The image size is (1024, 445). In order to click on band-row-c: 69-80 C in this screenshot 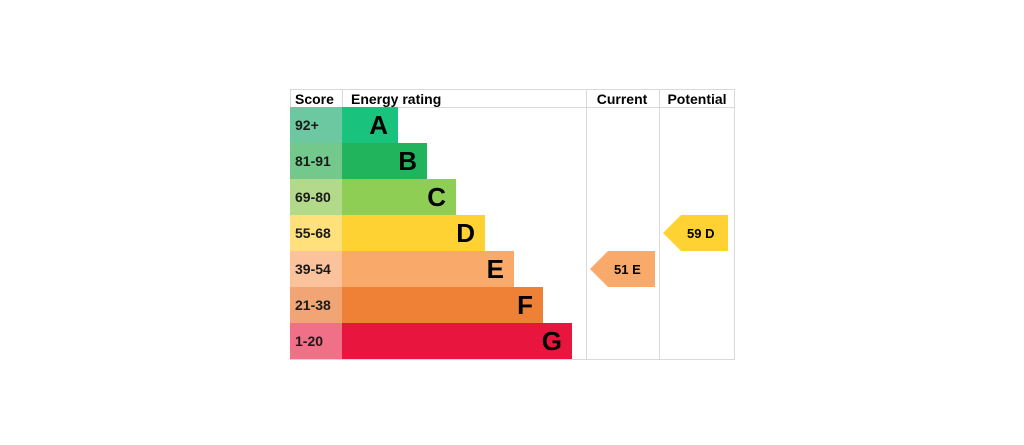, I will do `click(373, 197)`.